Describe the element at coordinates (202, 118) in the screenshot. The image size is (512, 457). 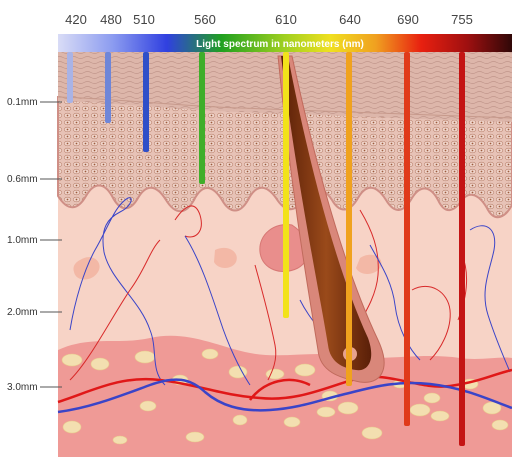
I see `light-beam-560nm` at that location.